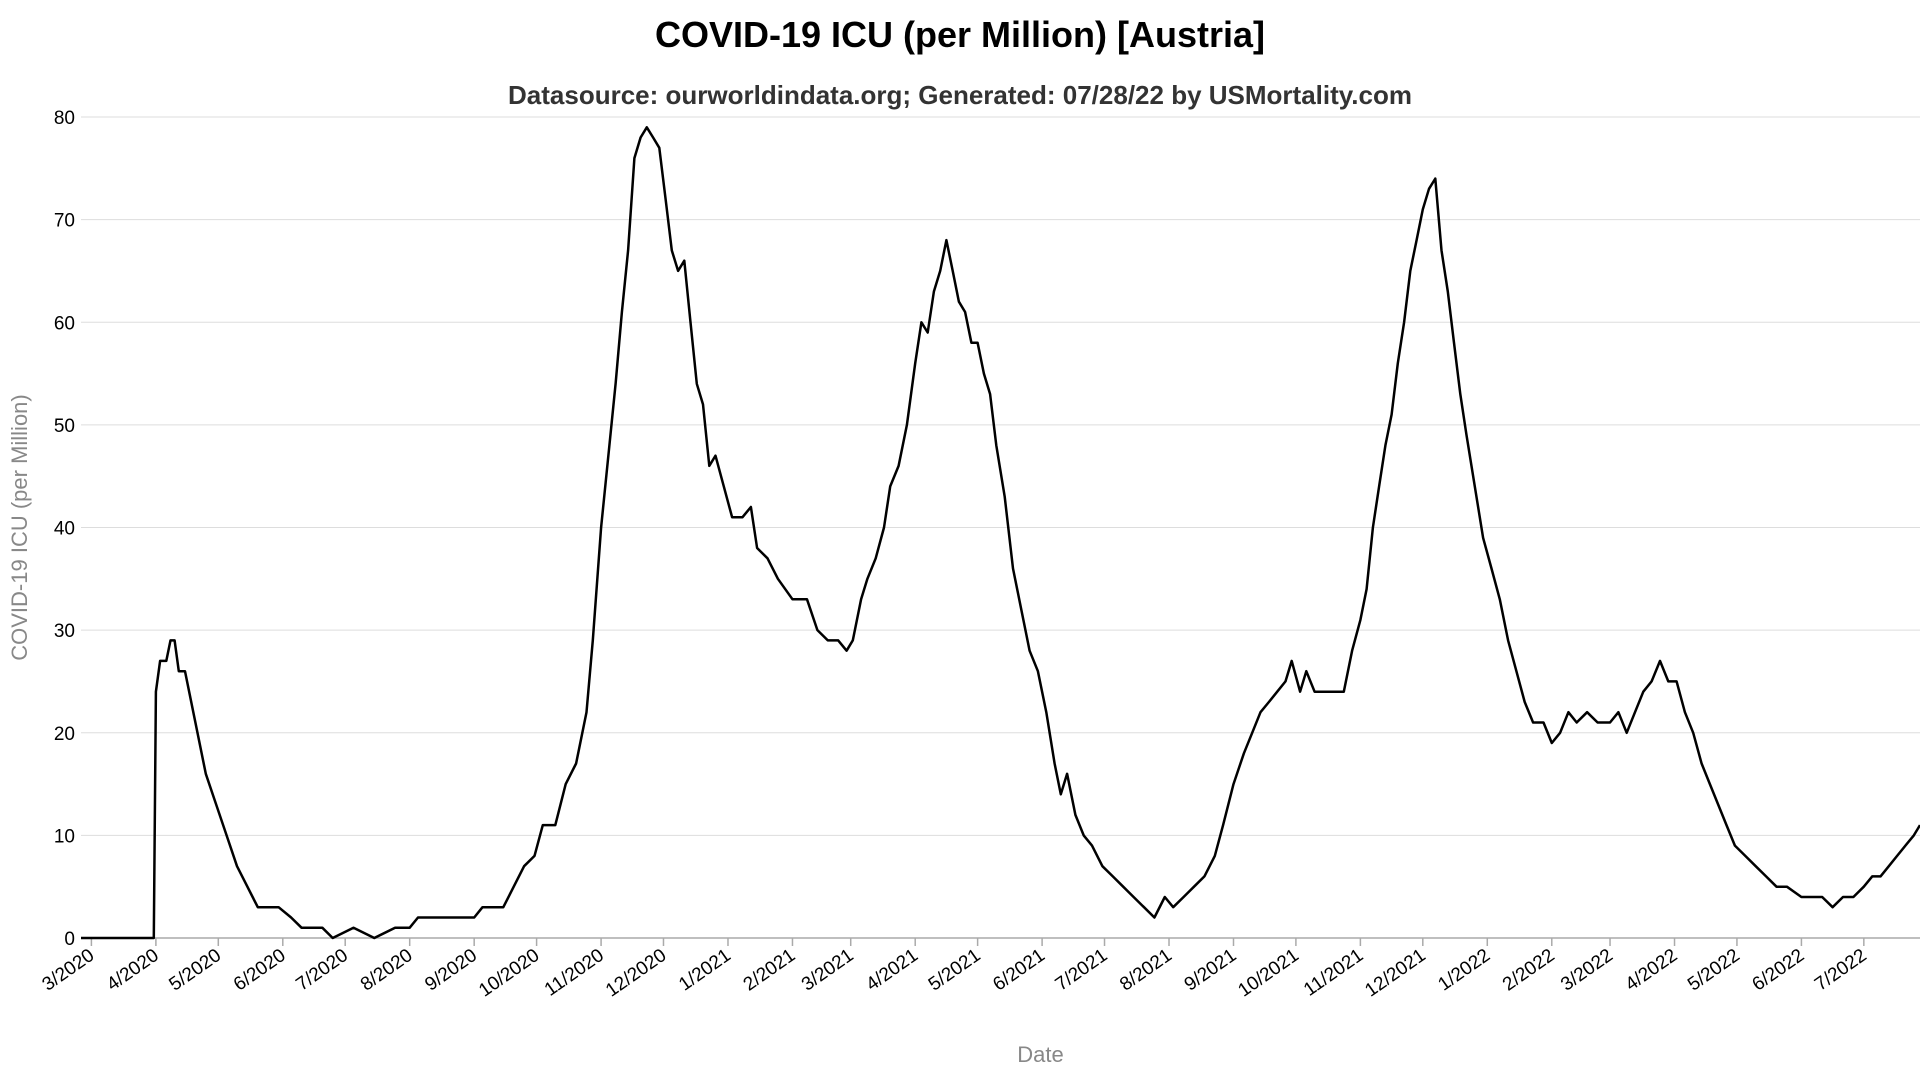 The width and height of the screenshot is (1920, 1080). What do you see at coordinates (64, 323) in the screenshot?
I see `y-tick-label: 60` at bounding box center [64, 323].